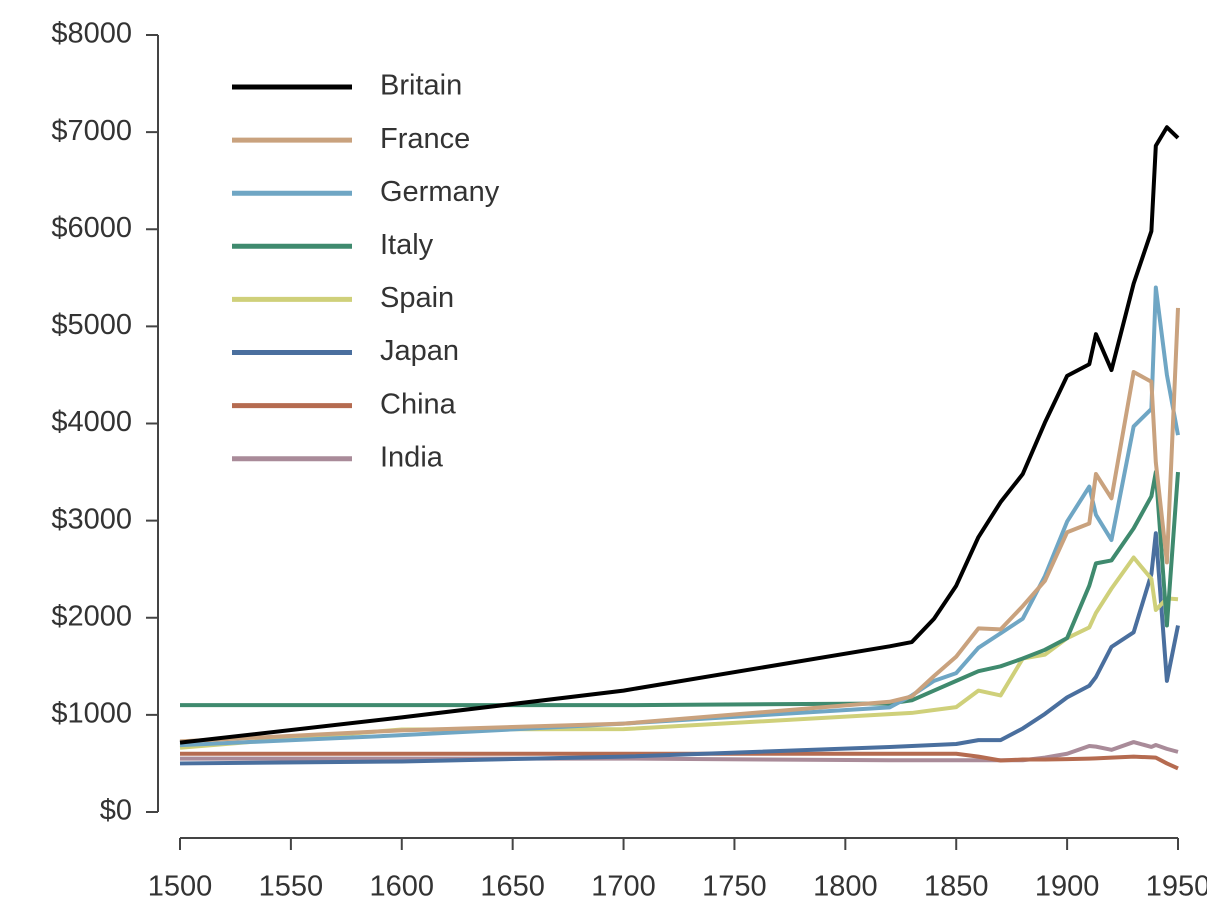 The height and width of the screenshot is (902, 1207). Describe the element at coordinates (91, 325) in the screenshot. I see `y-tick-label: $5000` at that location.